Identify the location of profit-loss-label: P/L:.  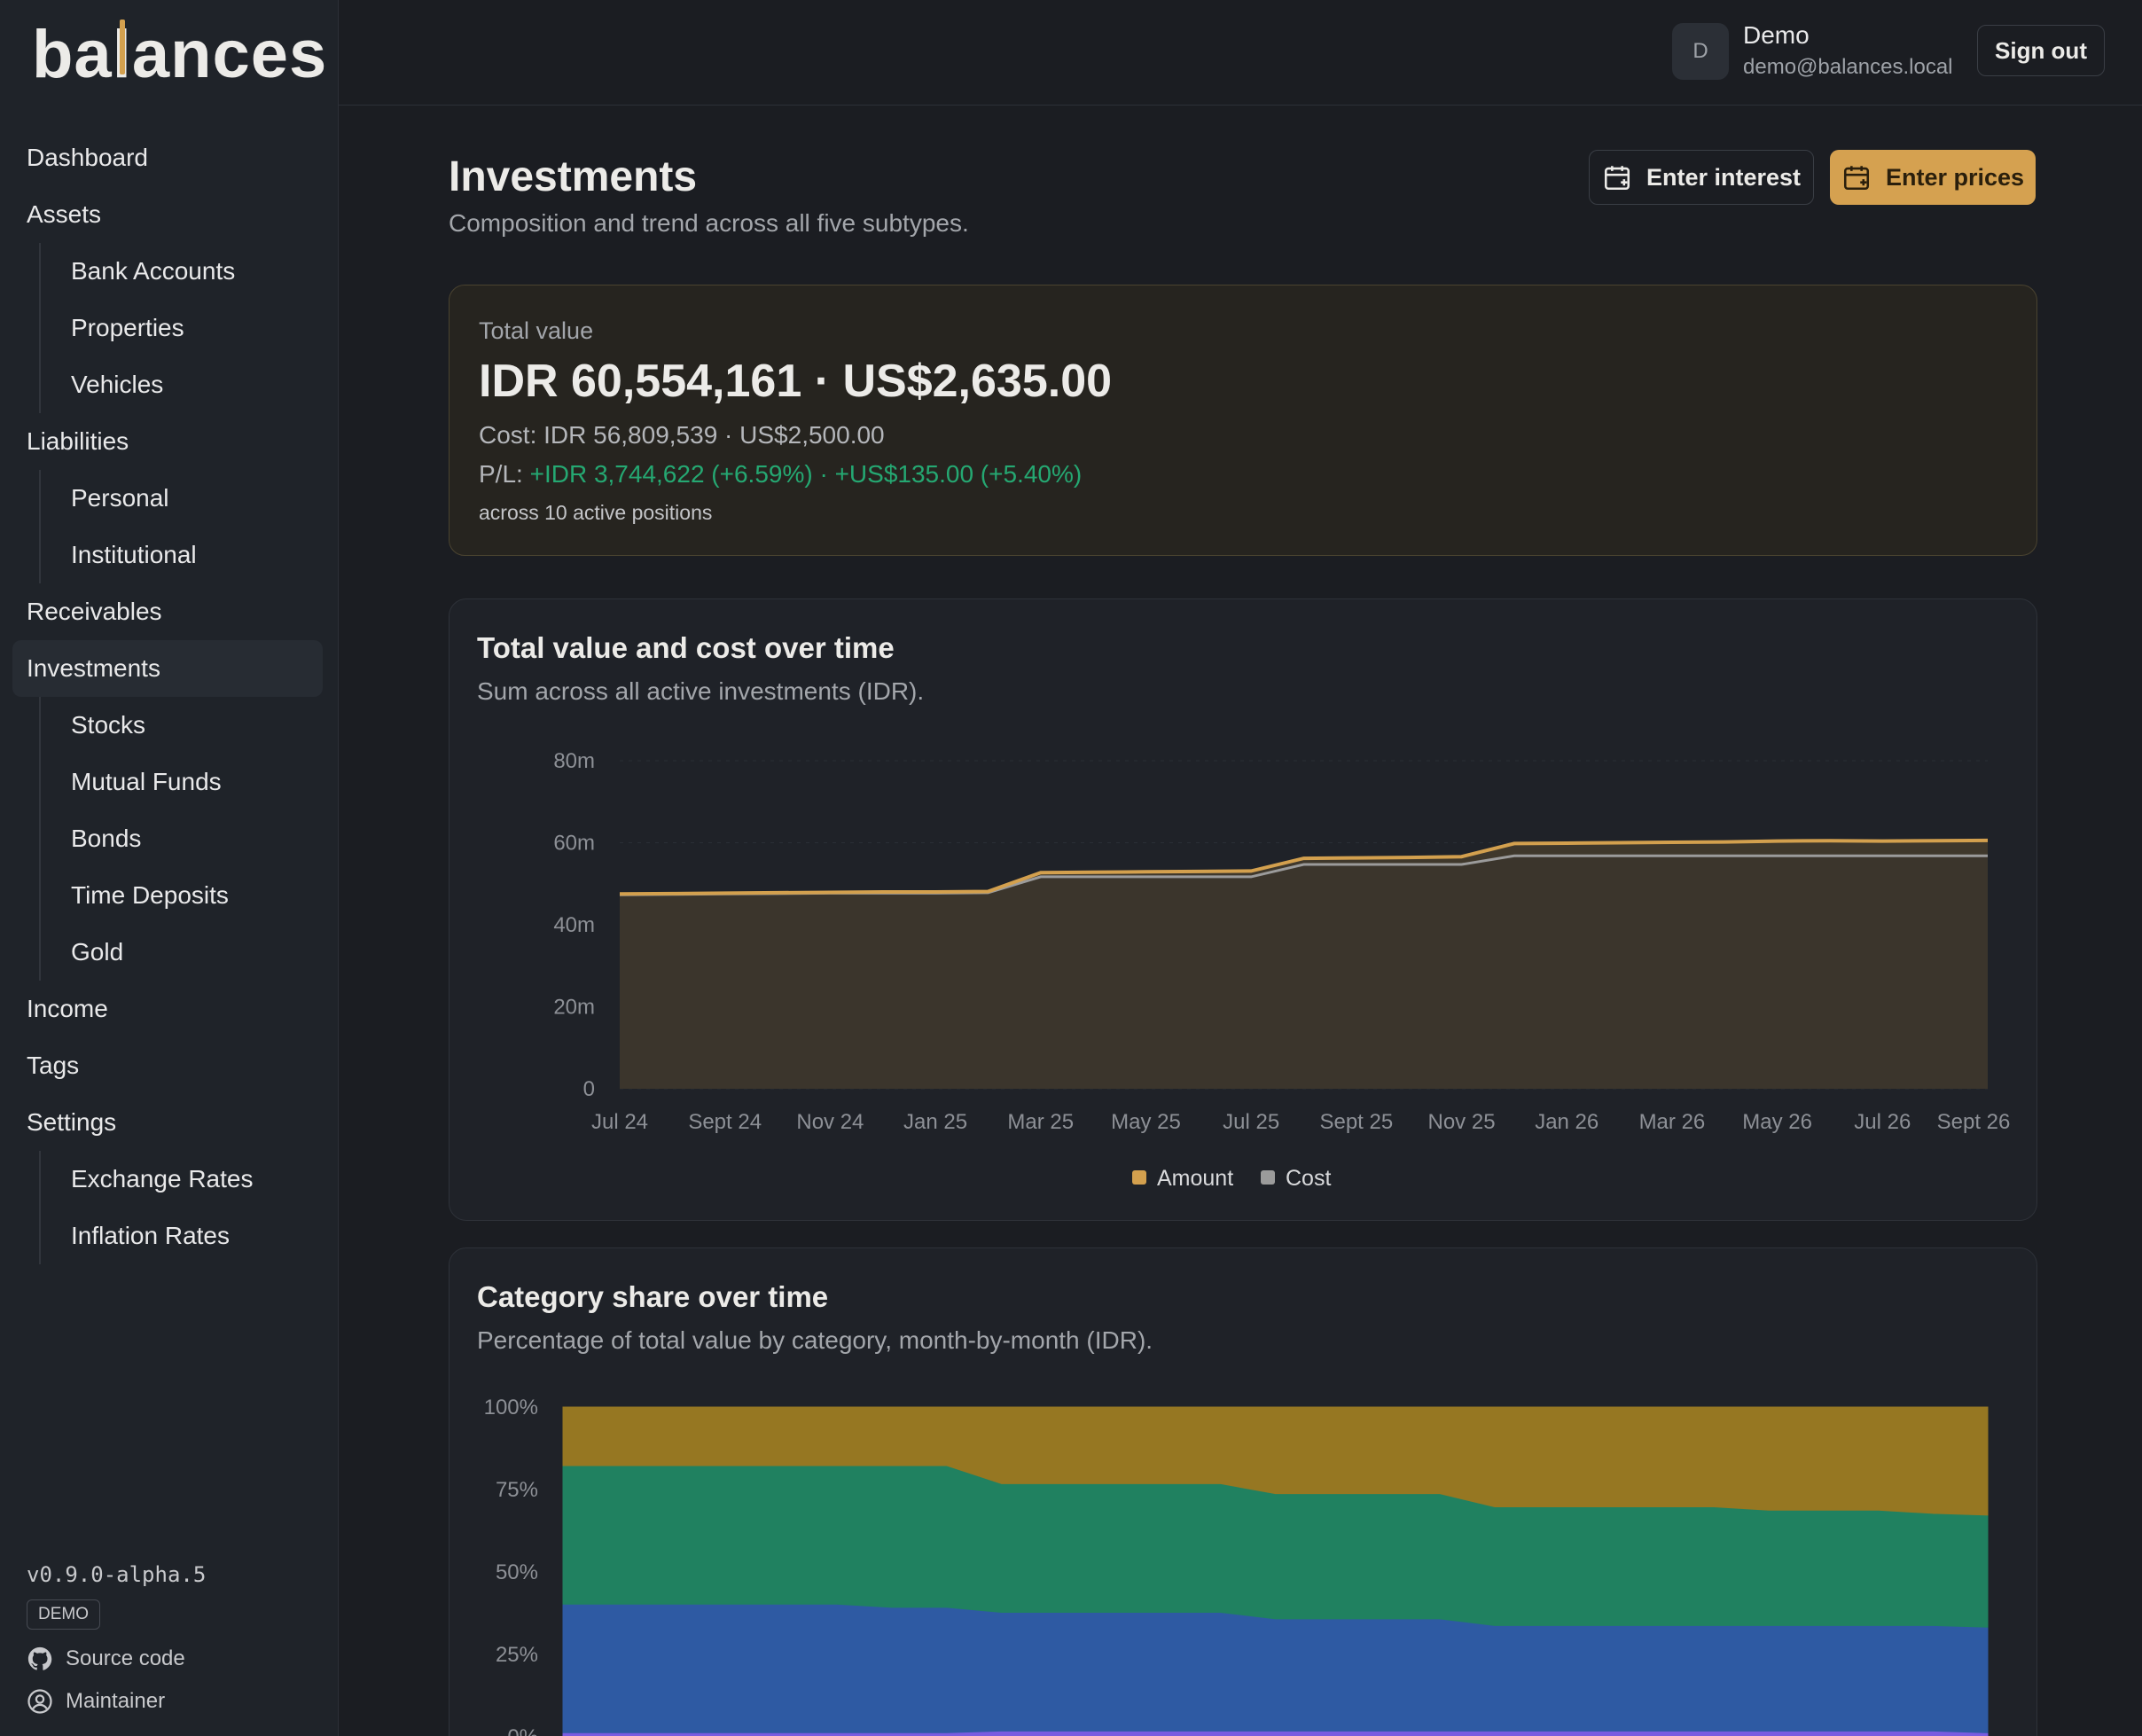
(505, 474).